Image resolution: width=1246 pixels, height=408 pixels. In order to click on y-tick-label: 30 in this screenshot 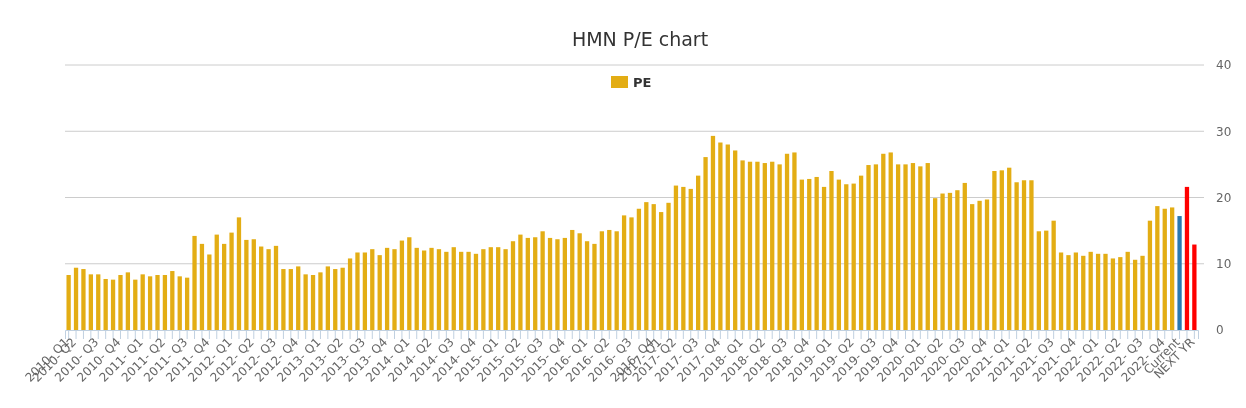, I will do `click(1224, 131)`.